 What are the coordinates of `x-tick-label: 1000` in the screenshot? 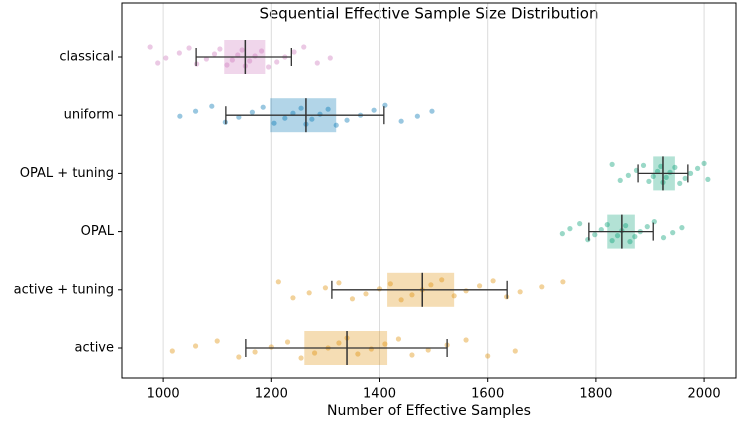 It's located at (163, 394).